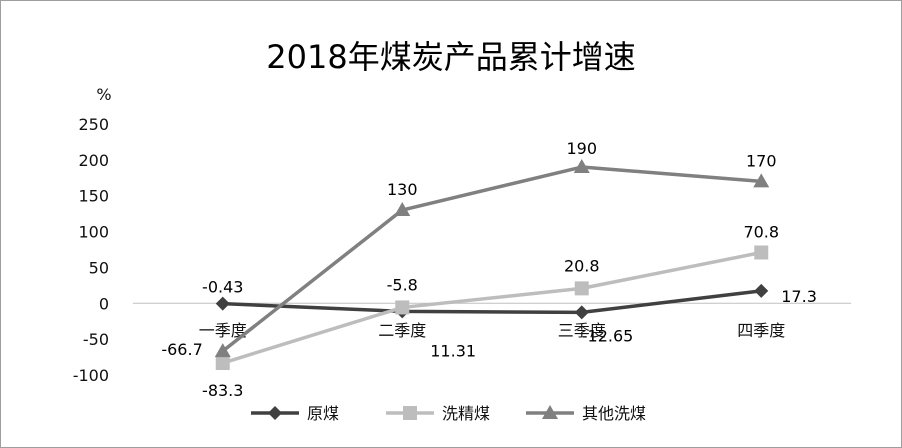 Image resolution: width=902 pixels, height=448 pixels. What do you see at coordinates (453, 350) in the screenshot?
I see `data-label-raw-coal: 11.31` at bounding box center [453, 350].